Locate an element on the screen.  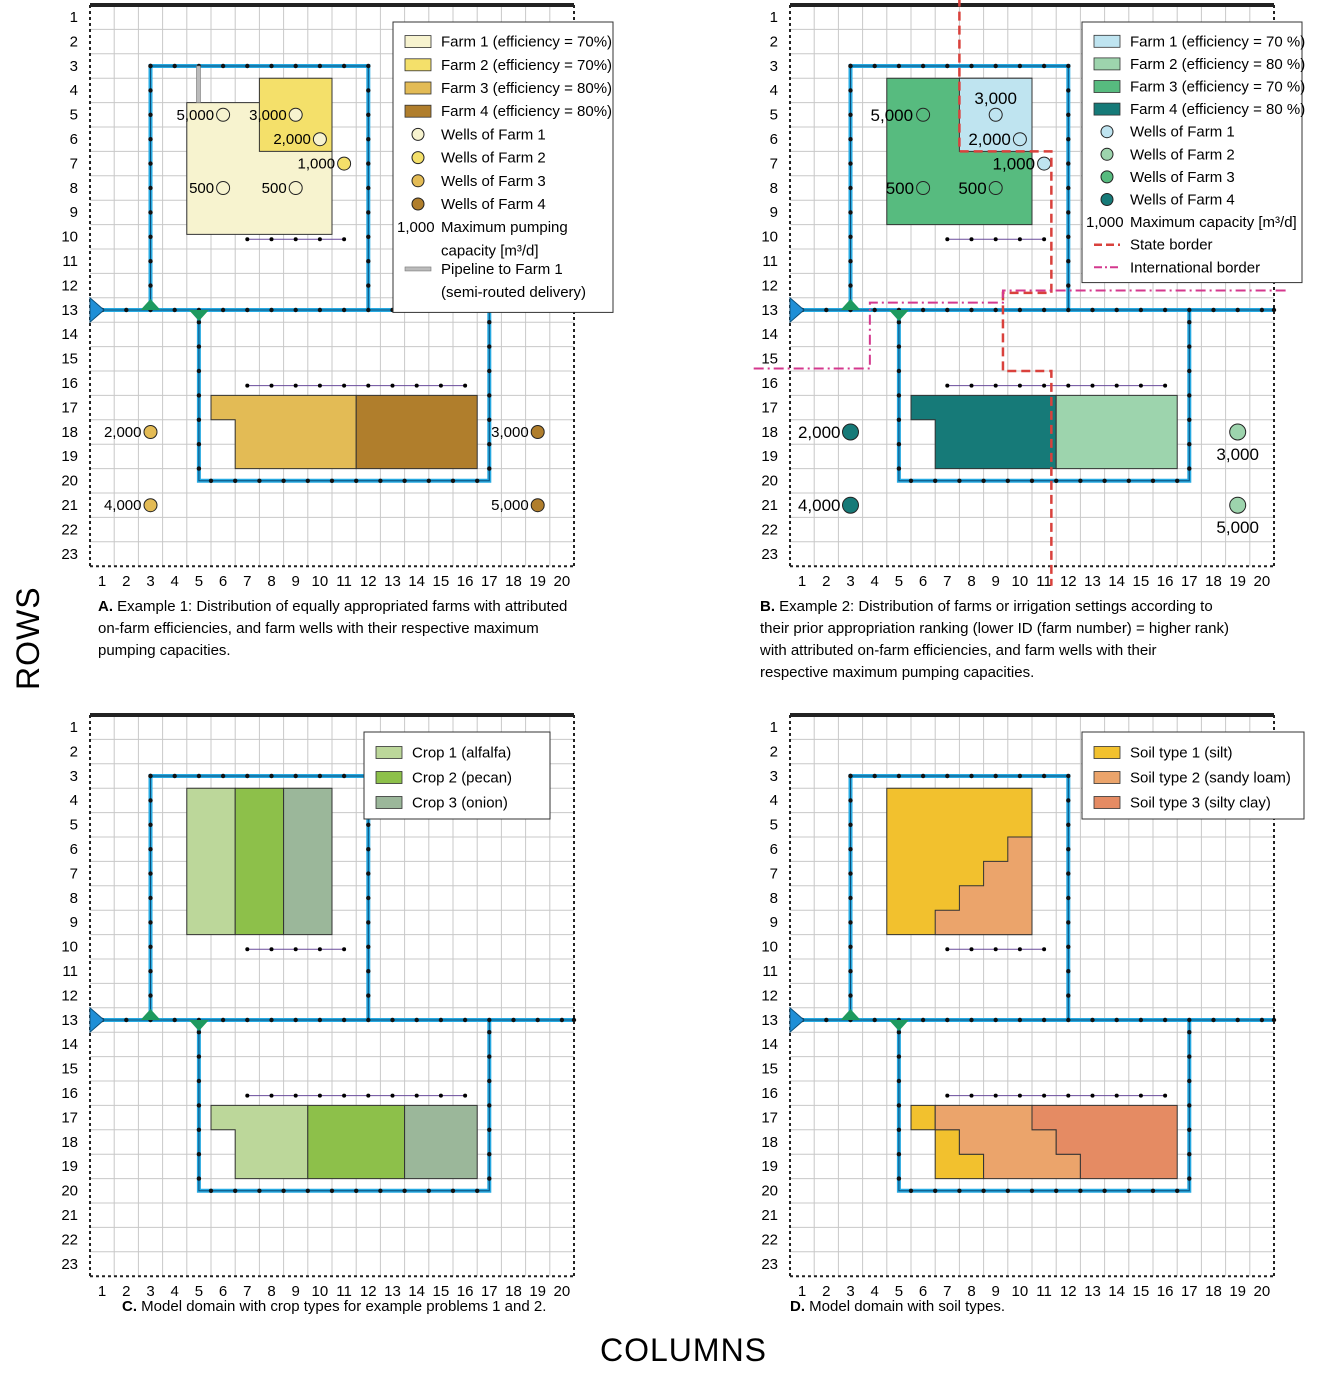
row-label: 23 is located at coordinates (769, 554).